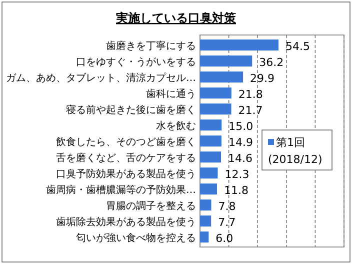  Describe the element at coordinates (176, 18) in the screenshot. I see `chart-title: 実施している口臭対策` at that location.